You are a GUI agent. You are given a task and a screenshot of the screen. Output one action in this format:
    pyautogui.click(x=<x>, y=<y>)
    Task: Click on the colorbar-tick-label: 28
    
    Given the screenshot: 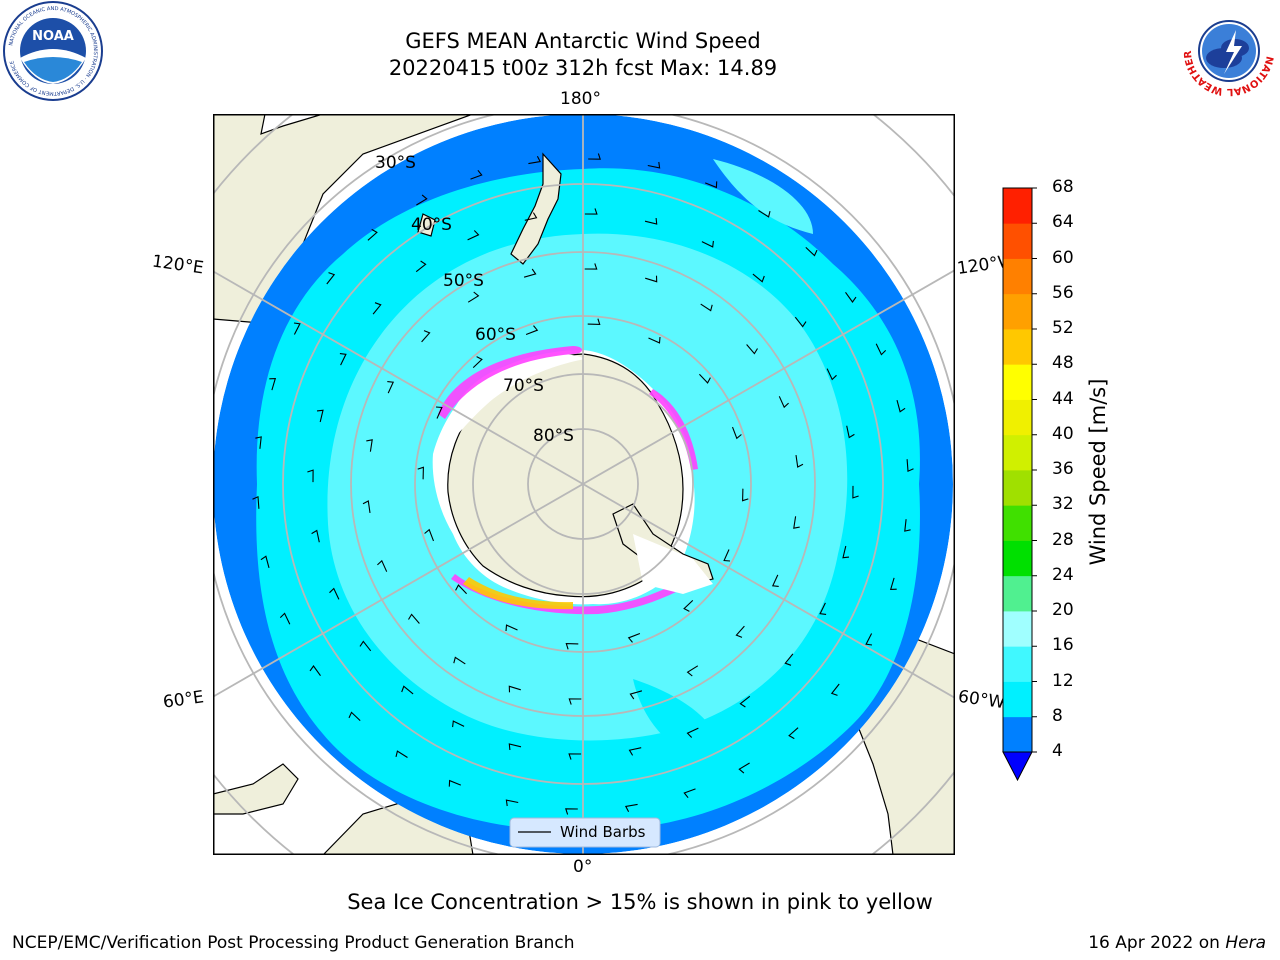 What is the action you would take?
    pyautogui.click(x=1063, y=539)
    